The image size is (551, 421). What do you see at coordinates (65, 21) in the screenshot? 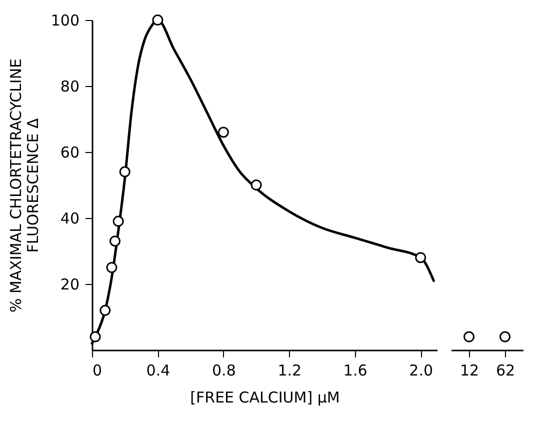
I see `y-tick-label: 100` at bounding box center [65, 21].